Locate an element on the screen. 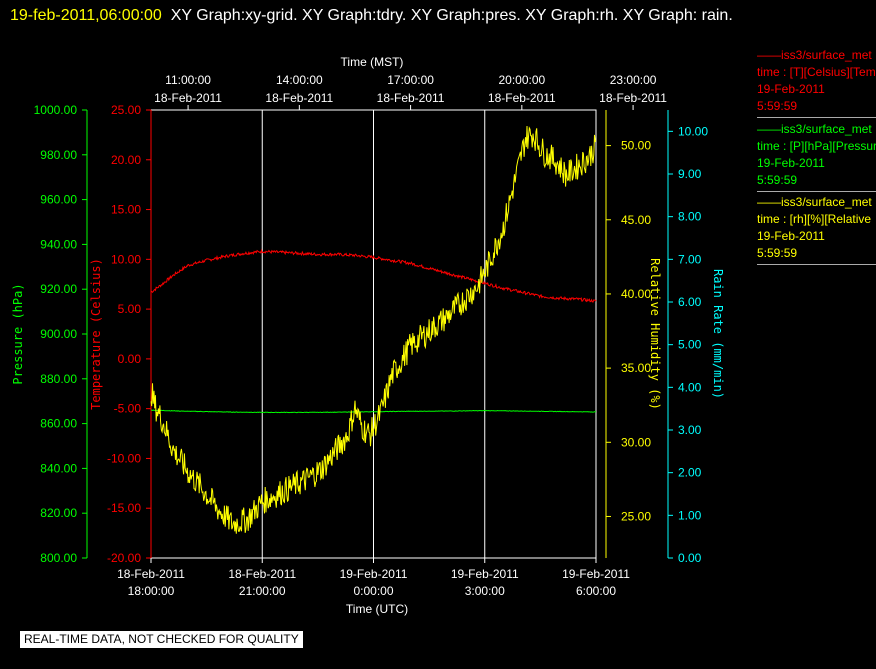  rain-tick-label: 10.00 is located at coordinates (693, 131).